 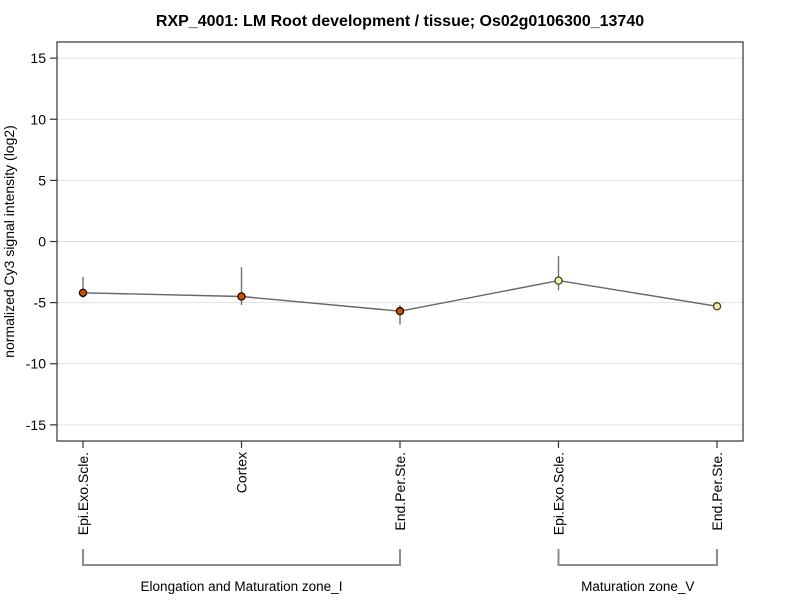 What do you see at coordinates (36, 425) in the screenshot?
I see `y-tick-label: -15` at bounding box center [36, 425].